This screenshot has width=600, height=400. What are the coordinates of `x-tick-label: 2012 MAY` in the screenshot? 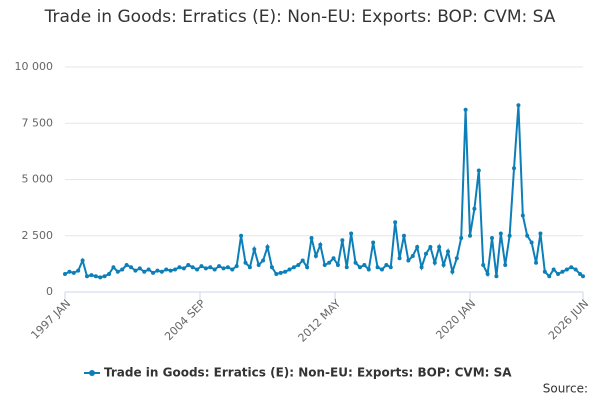 It's located at (320, 321).